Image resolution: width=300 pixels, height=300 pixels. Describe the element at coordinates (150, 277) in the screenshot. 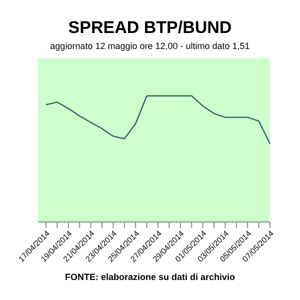

I see `source-note: FONTE: elaborazione su dati di archivio` at that location.